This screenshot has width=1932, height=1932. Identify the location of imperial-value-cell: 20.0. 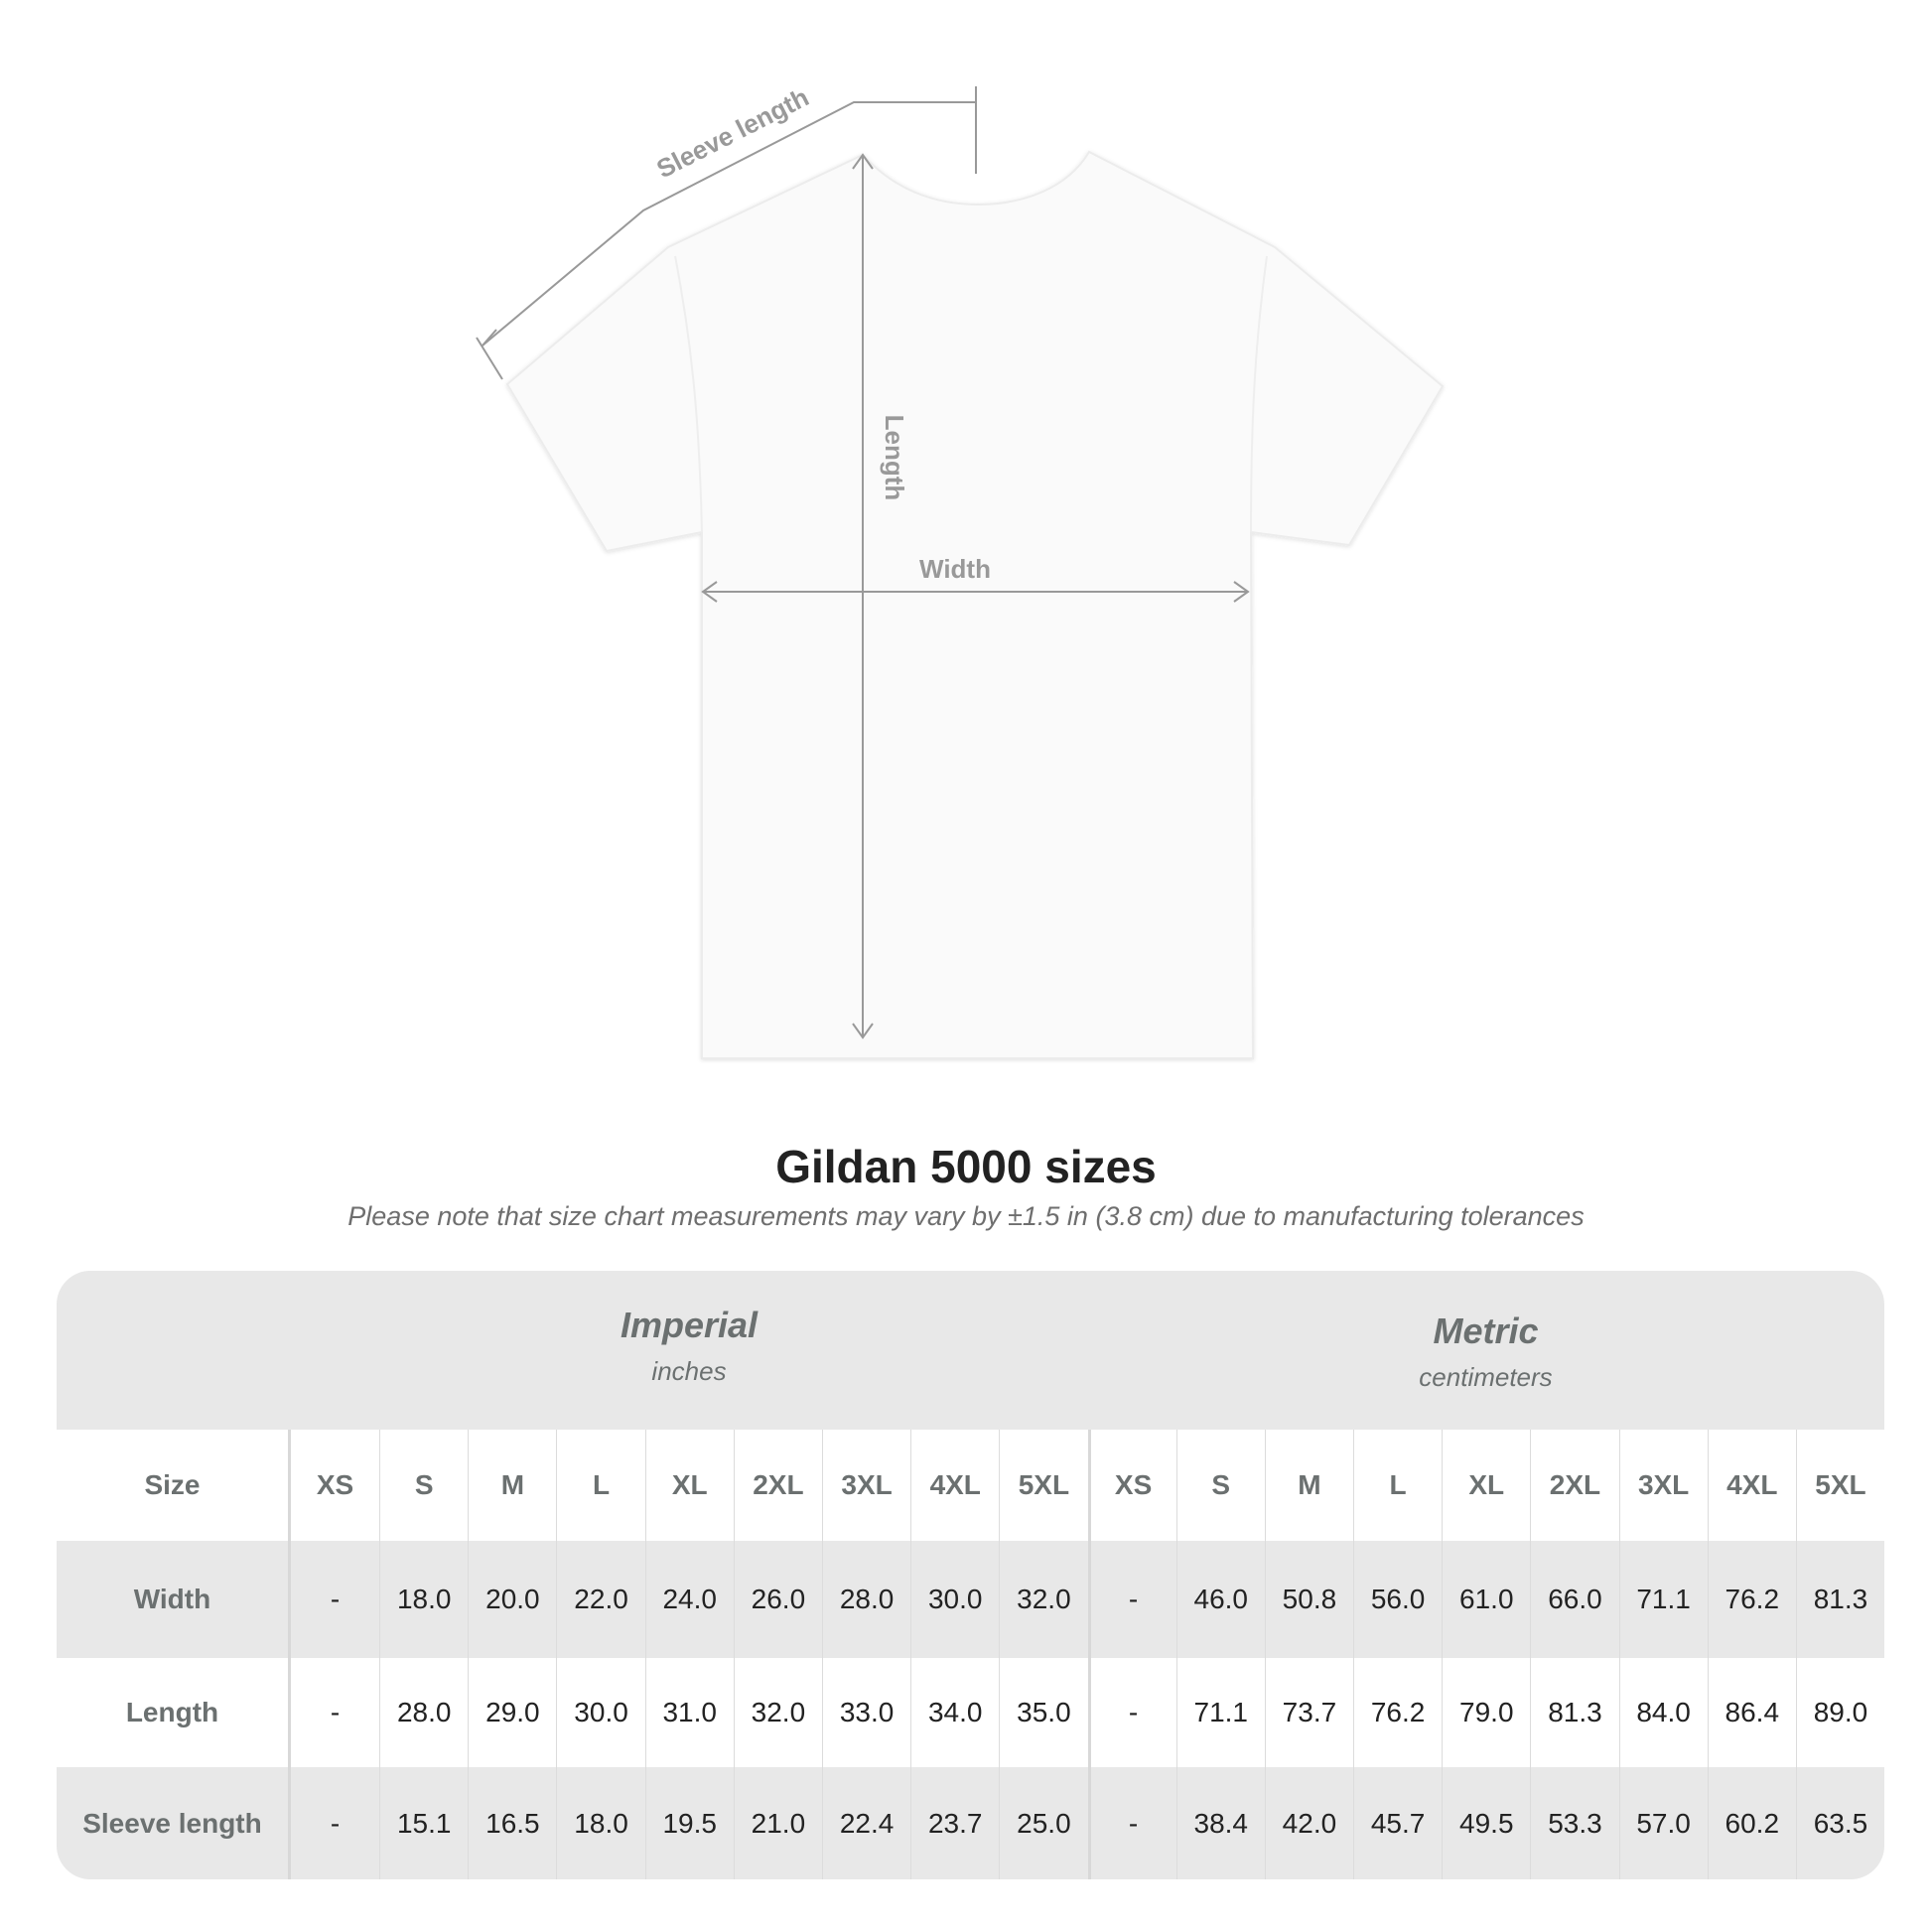
(512, 1600).